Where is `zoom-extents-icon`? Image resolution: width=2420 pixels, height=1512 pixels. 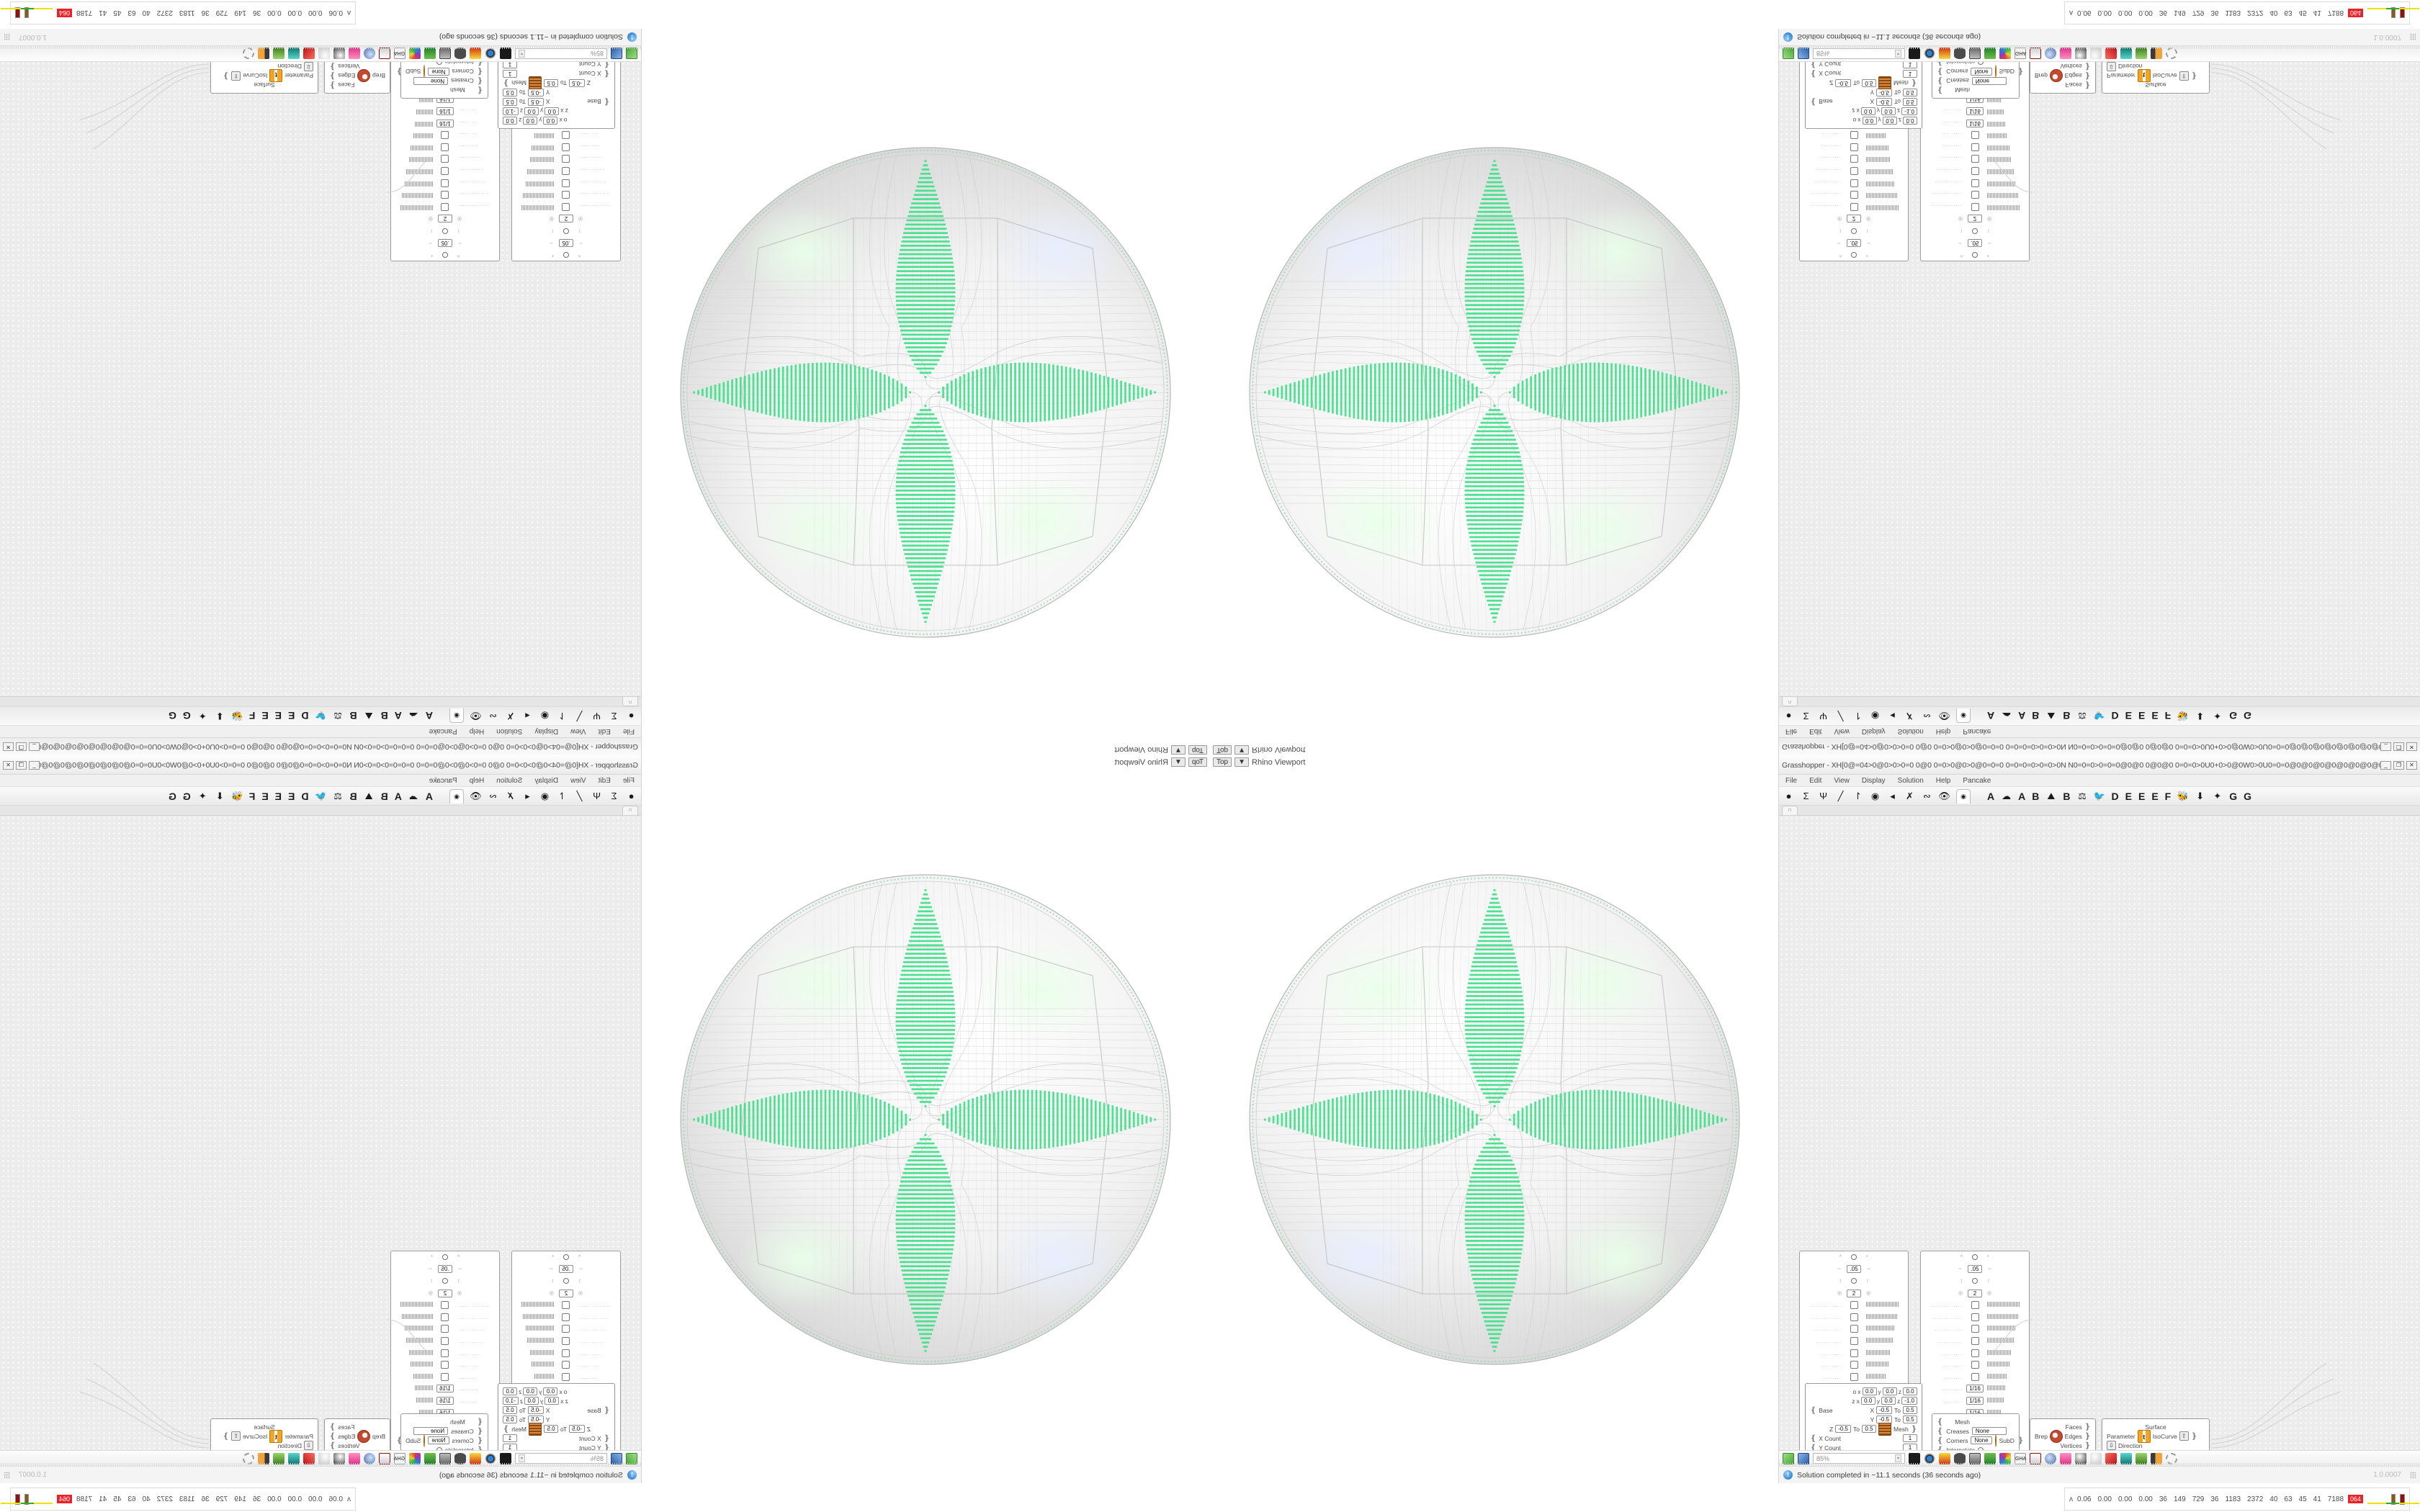
zoom-extents-icon is located at coordinates (1914, 54).